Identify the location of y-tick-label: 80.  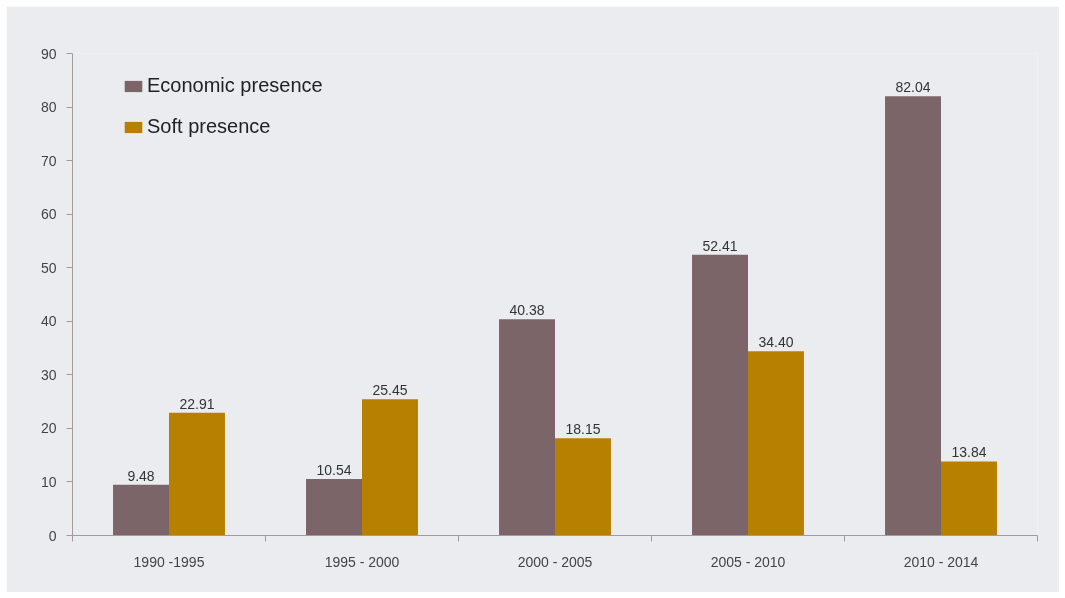
(48, 107).